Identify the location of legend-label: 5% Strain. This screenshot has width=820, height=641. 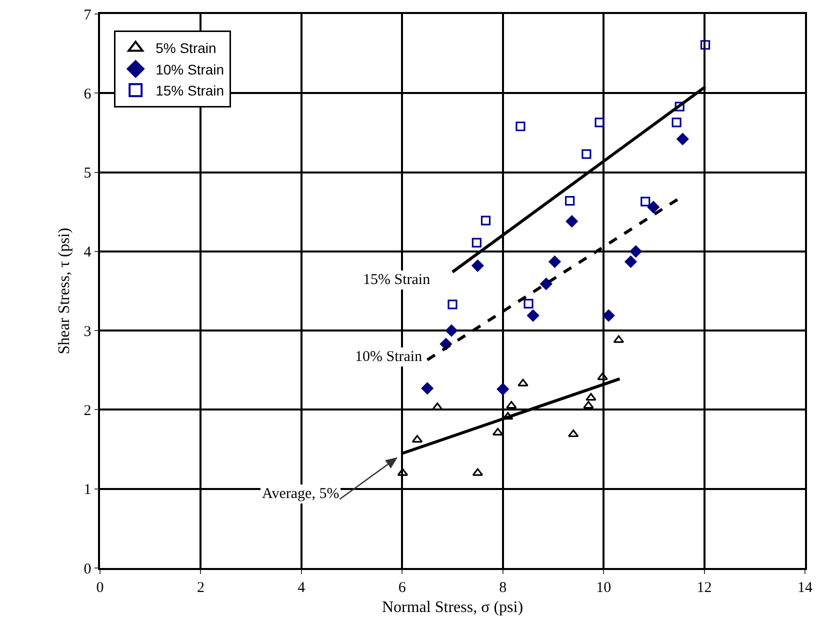
(186, 48).